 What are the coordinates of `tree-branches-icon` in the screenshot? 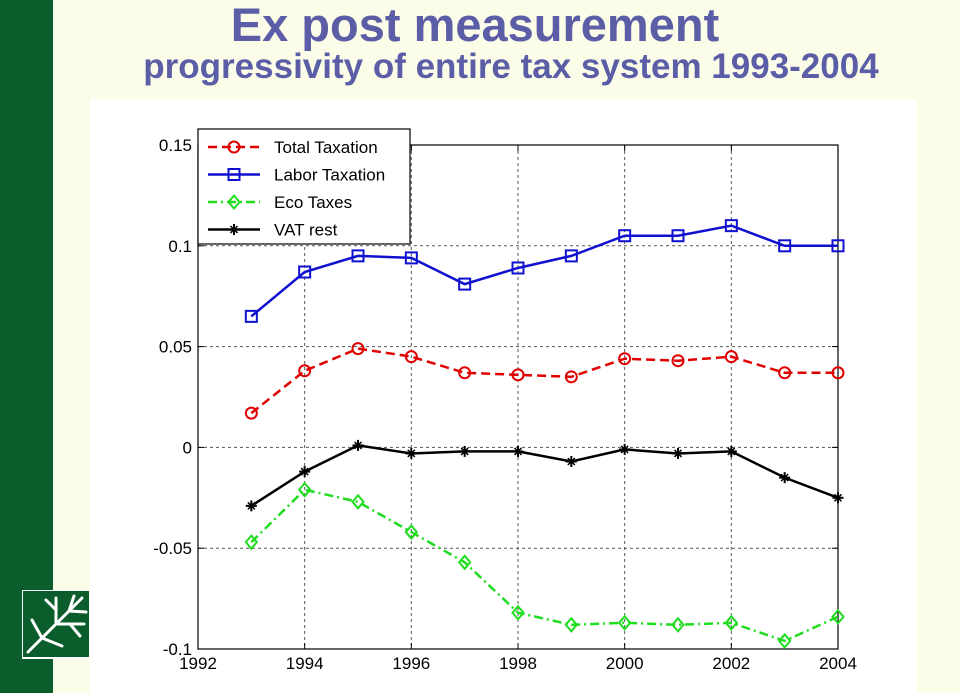 It's located at (56, 624).